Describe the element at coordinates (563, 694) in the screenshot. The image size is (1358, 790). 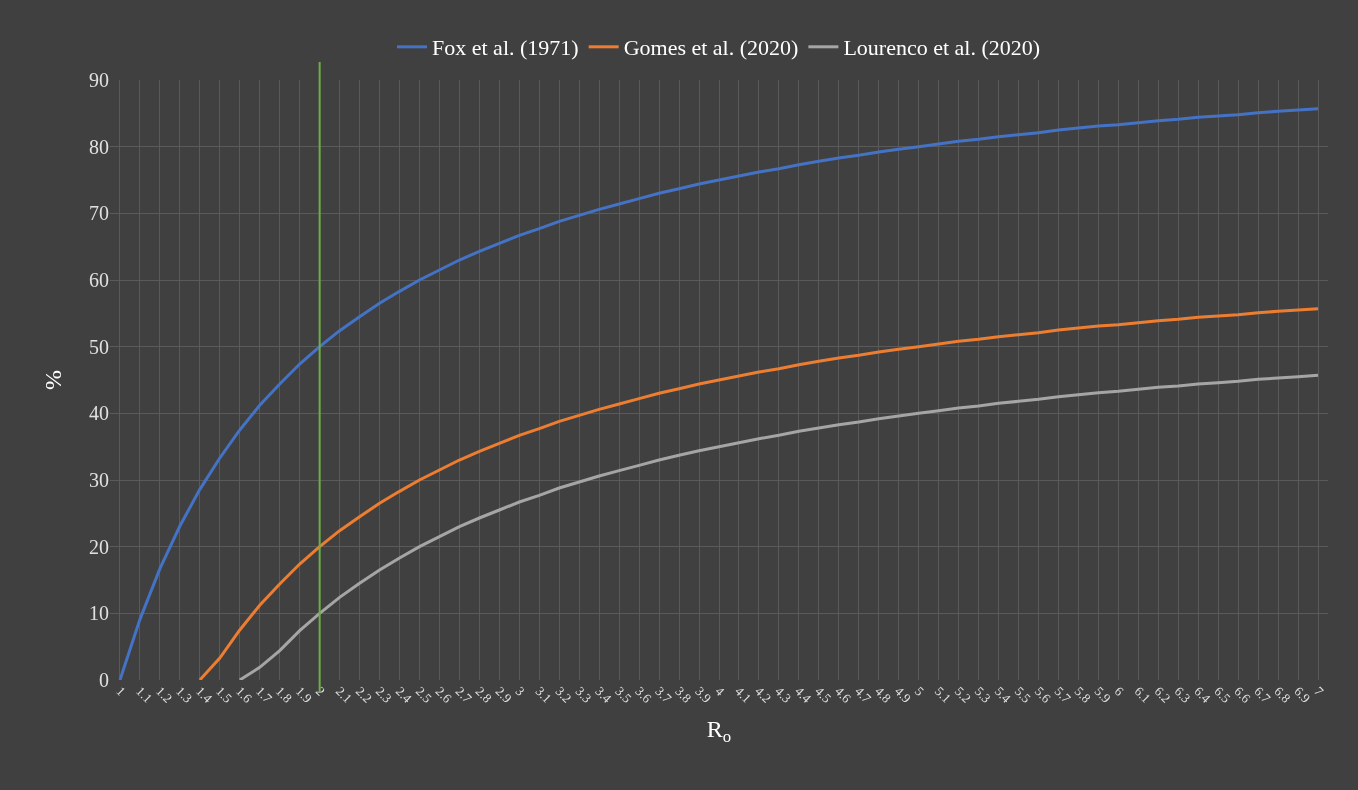
I see `x-tick-label: 3.2` at that location.